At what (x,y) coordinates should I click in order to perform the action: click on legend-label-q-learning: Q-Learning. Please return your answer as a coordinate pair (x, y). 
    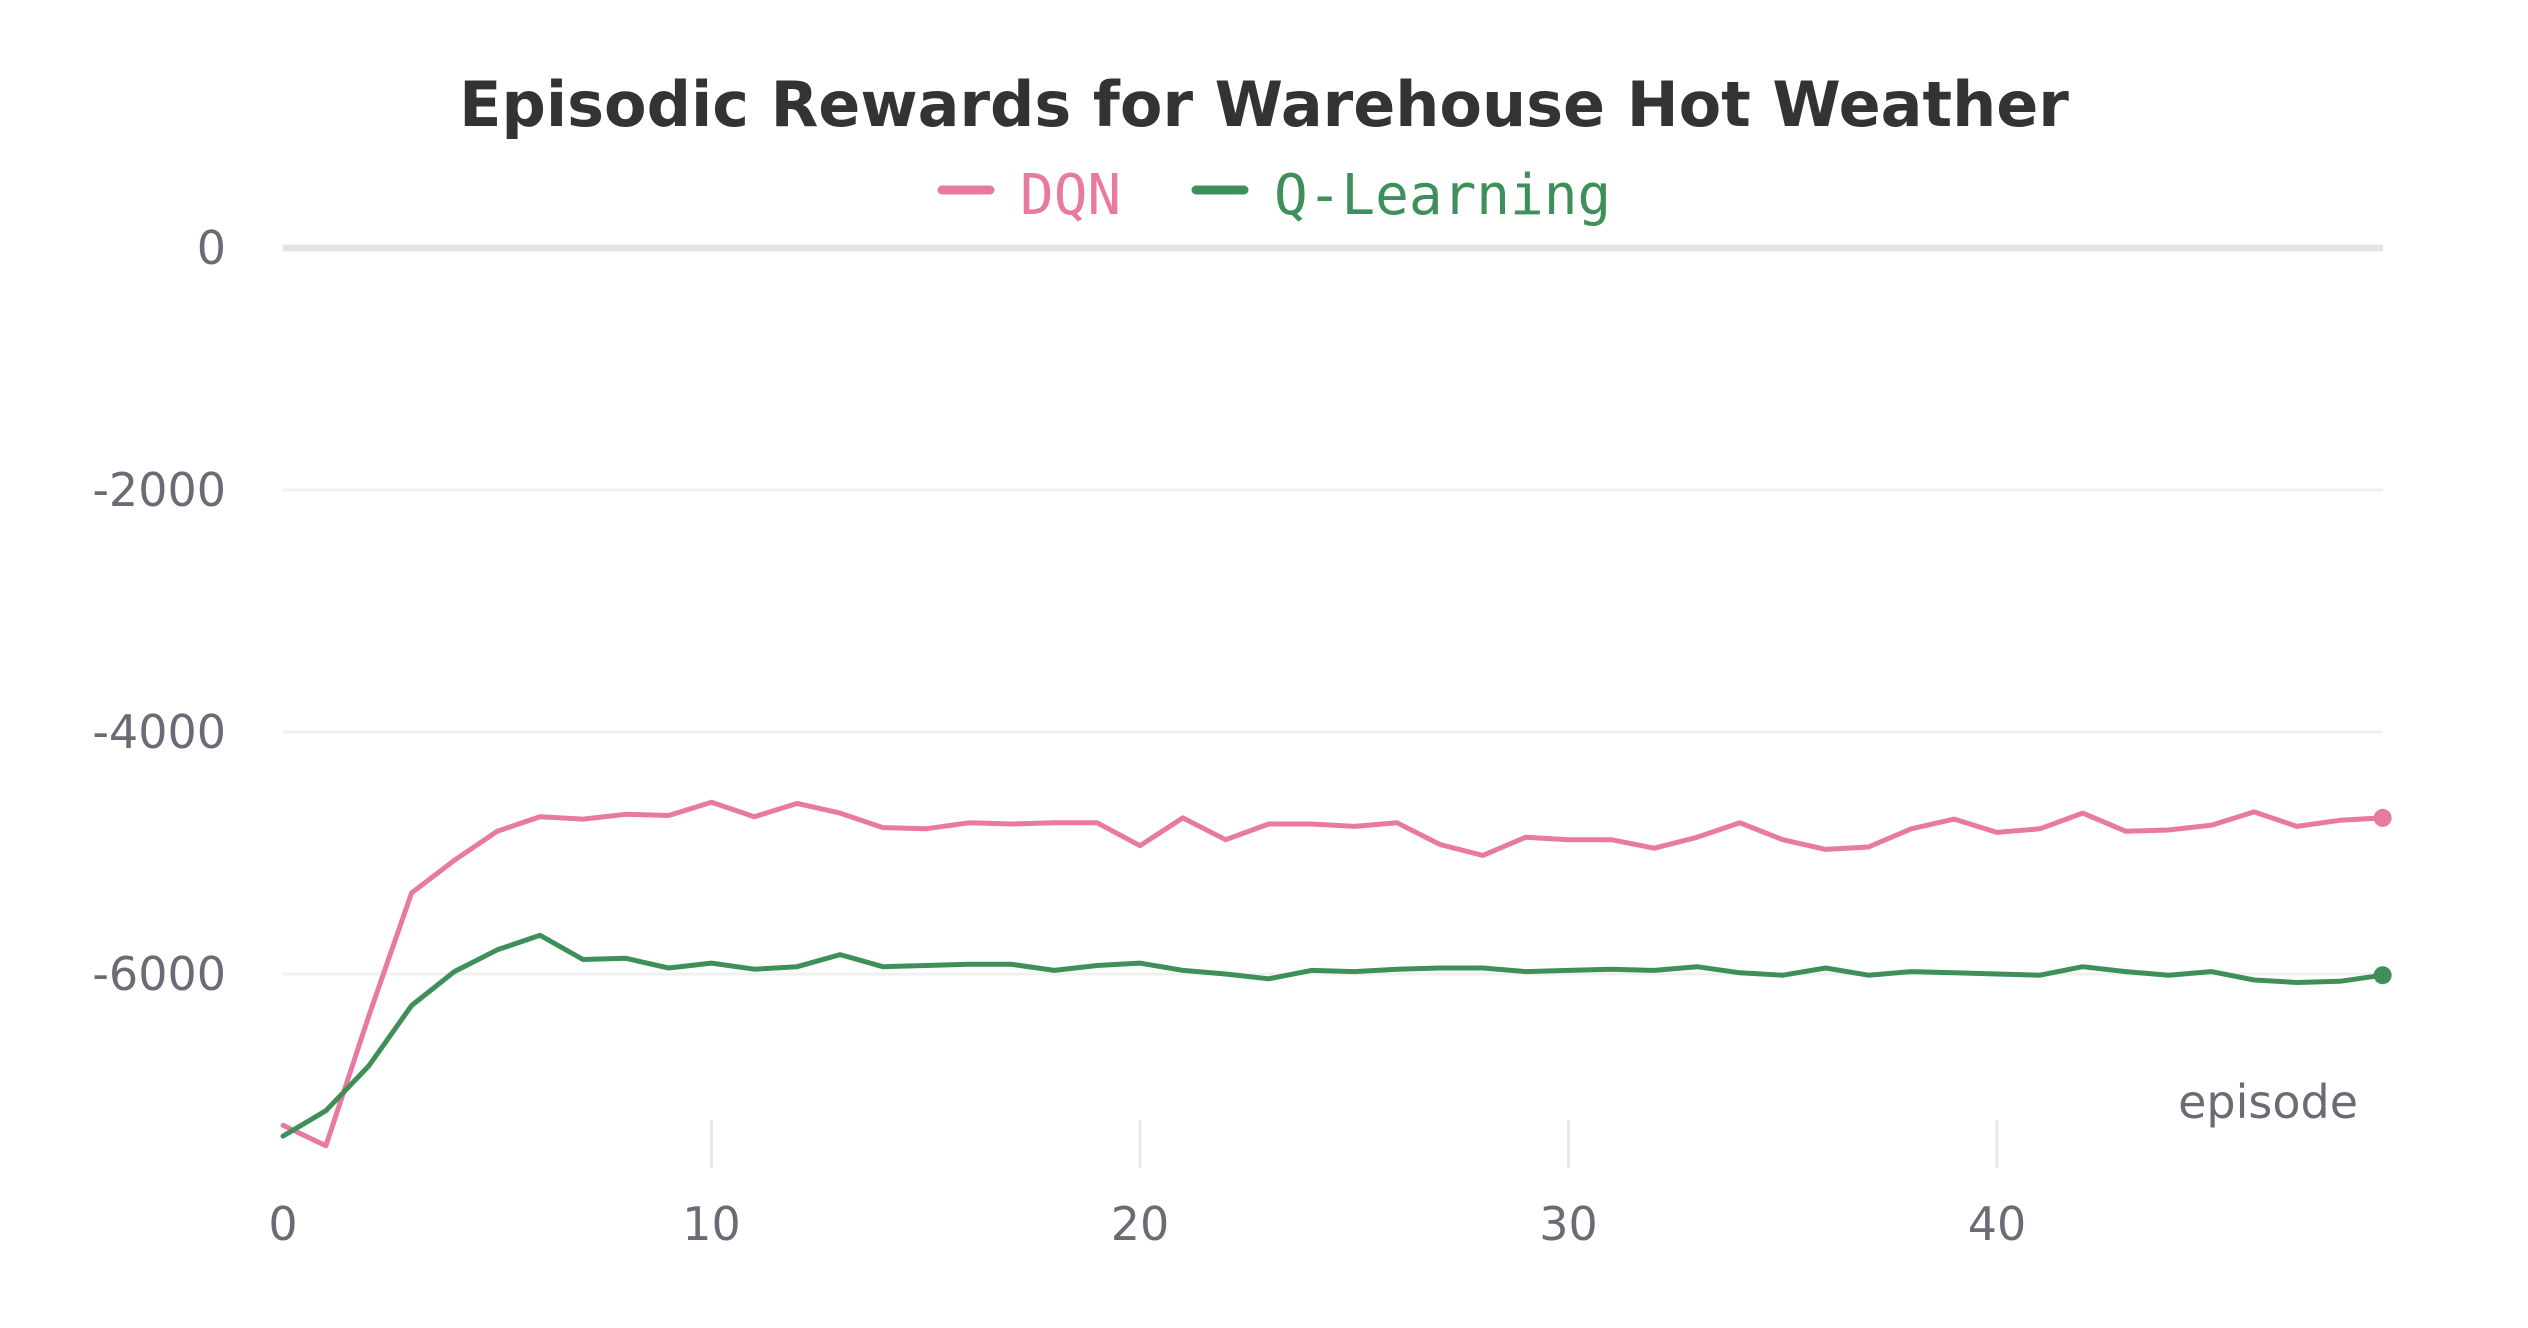
    Looking at the image, I should click on (1442, 195).